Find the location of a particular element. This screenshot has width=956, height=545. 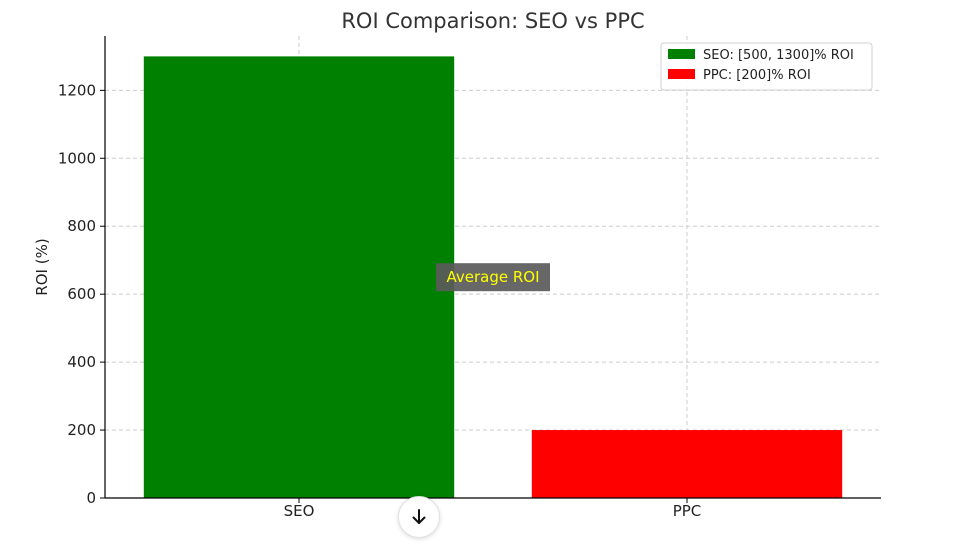

y-tick-label: 600 is located at coordinates (81, 294).